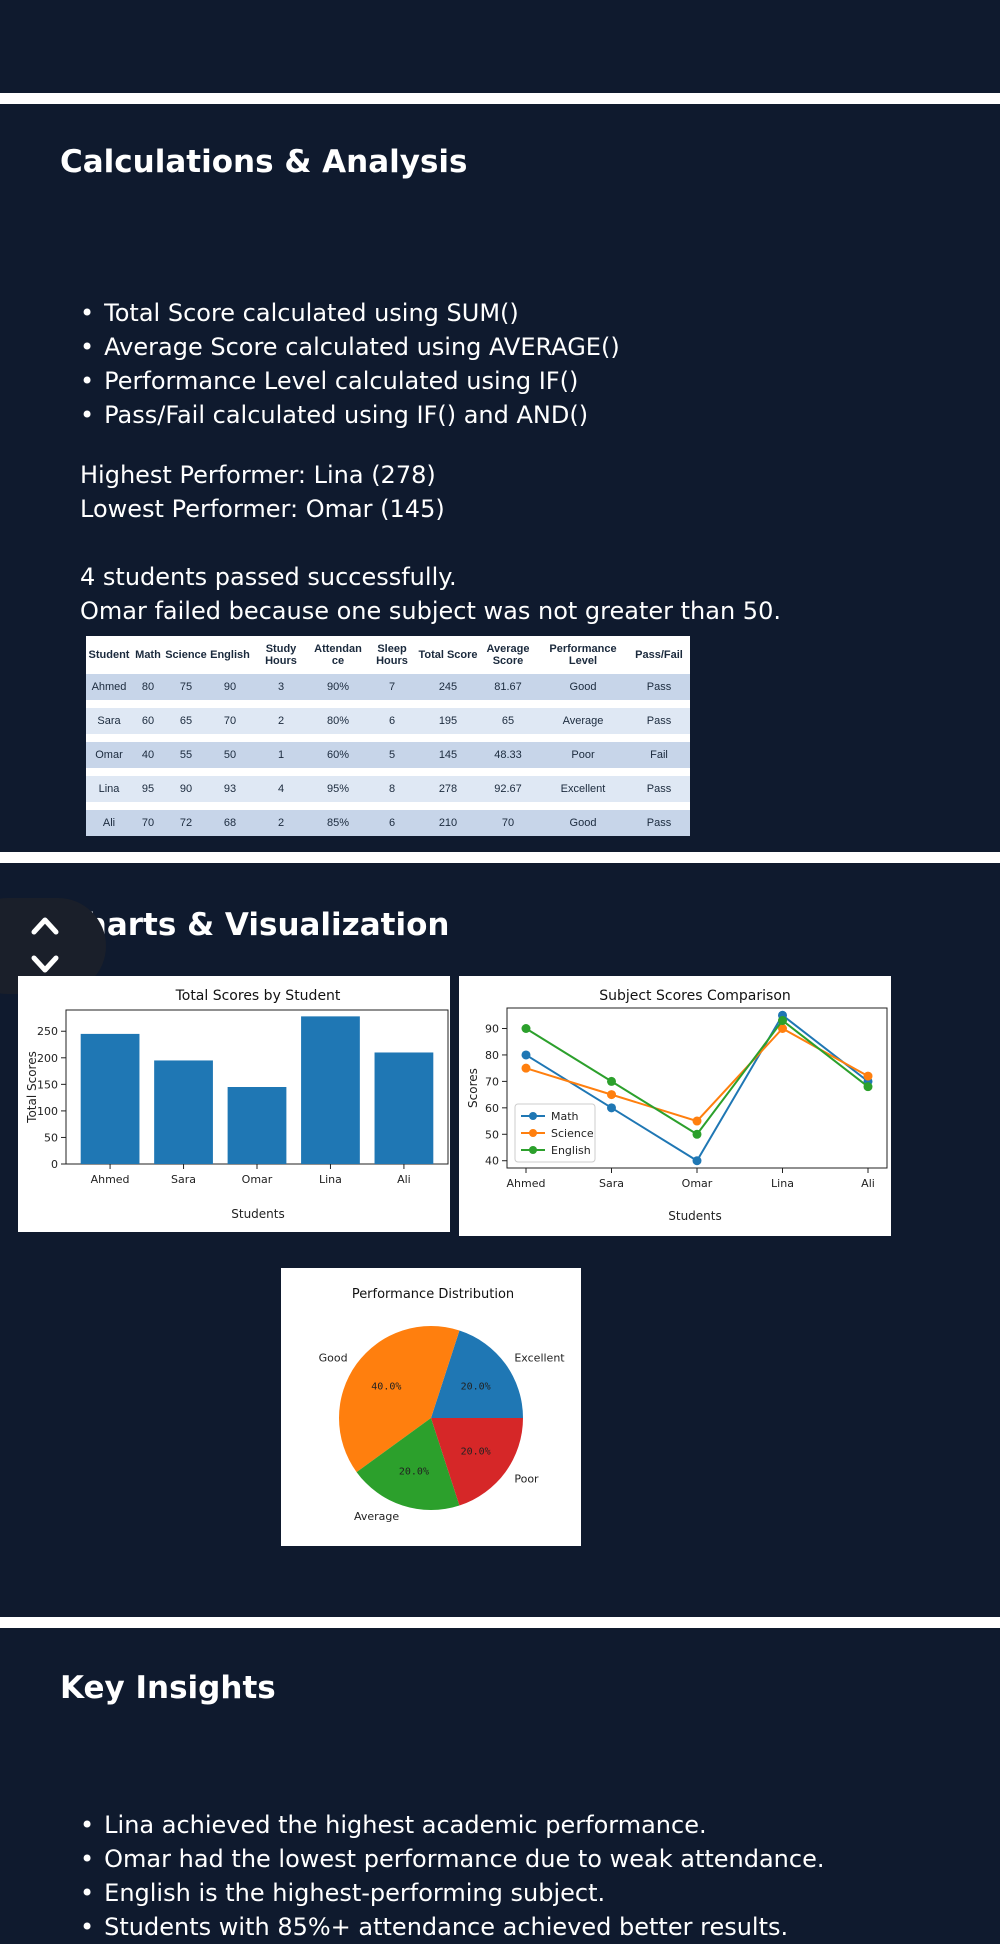 The image size is (1000, 1944). What do you see at coordinates (611, 1183) in the screenshot?
I see `line-x-tick-label: Sara` at bounding box center [611, 1183].